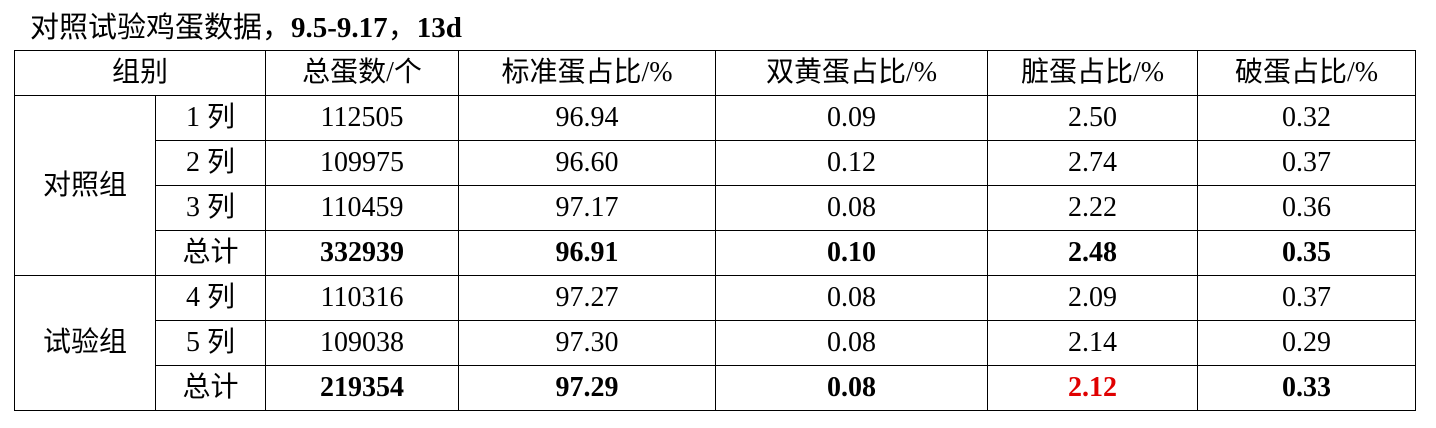 This screenshot has height=428, width=1436. I want to click on table-cell: 112505, so click(362, 118).